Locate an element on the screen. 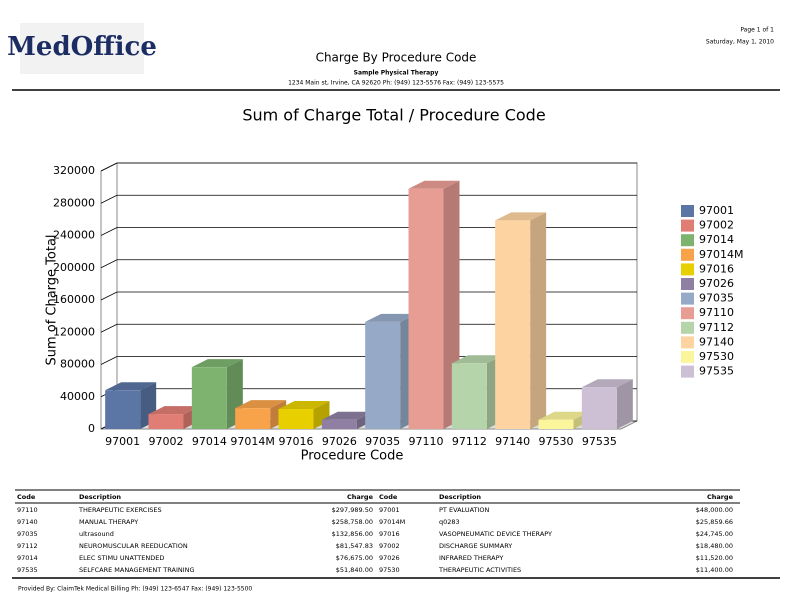  x-tick-label: 97002 is located at coordinates (166, 441).